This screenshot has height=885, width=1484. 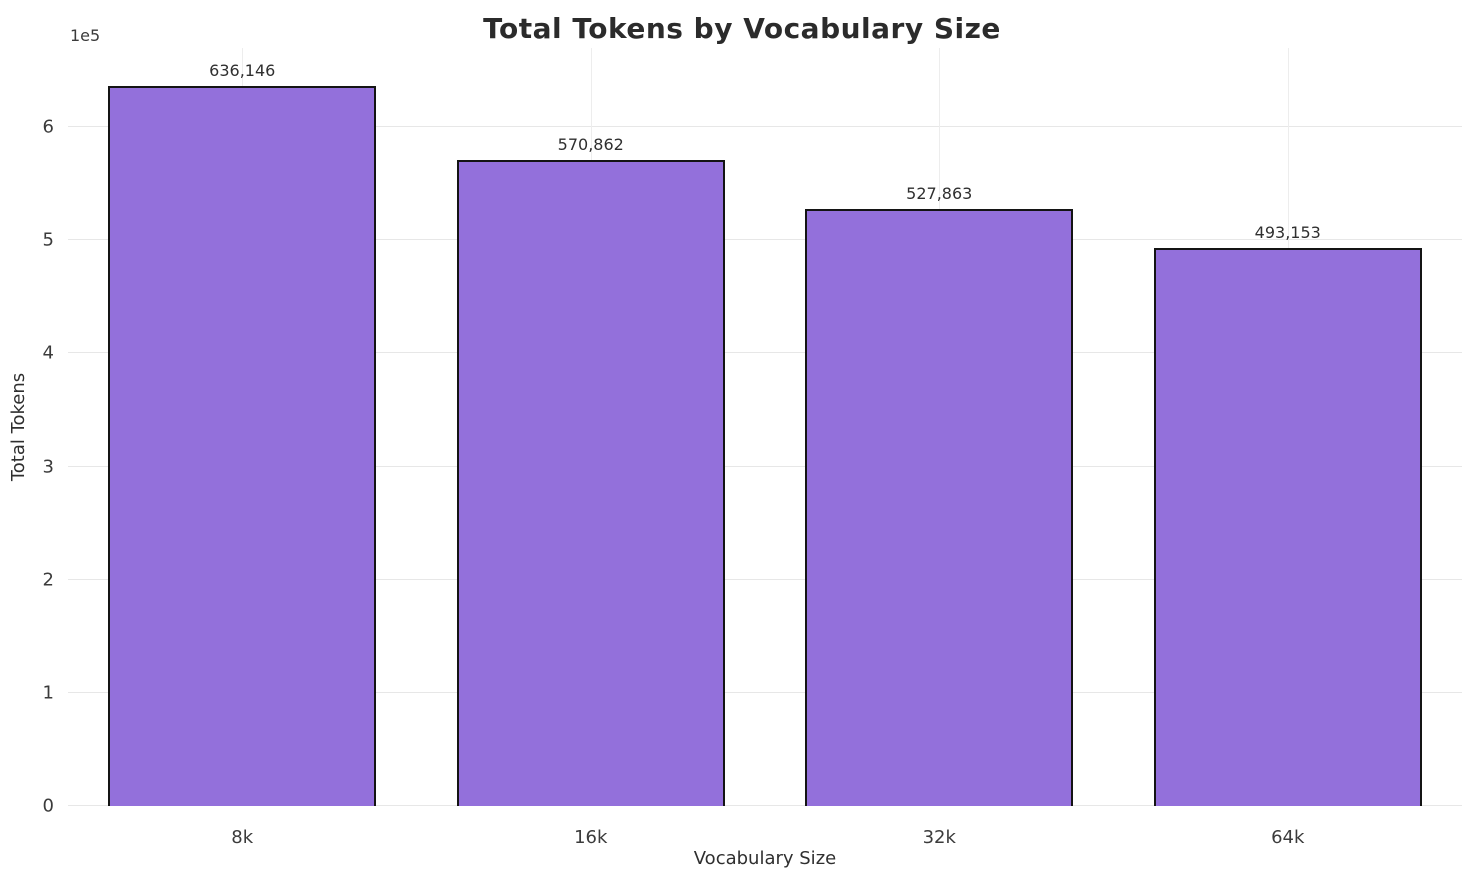 What do you see at coordinates (939, 193) in the screenshot?
I see `bar-value-label: 527,863` at bounding box center [939, 193].